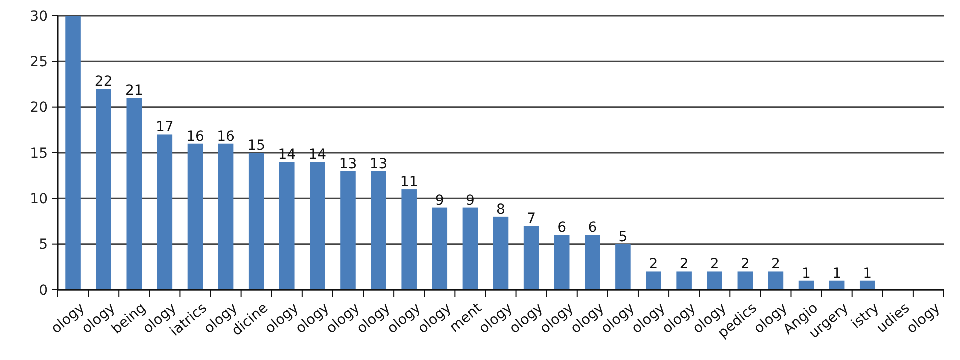  Describe the element at coordinates (39, 200) in the screenshot. I see `y-tick-label: 10` at that location.